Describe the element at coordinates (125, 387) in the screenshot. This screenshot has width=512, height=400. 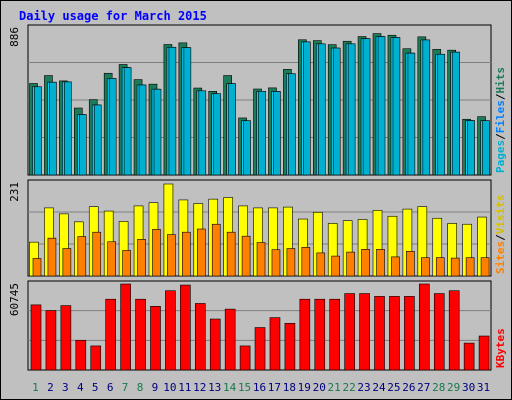
I see `day-label: 7` at that location.